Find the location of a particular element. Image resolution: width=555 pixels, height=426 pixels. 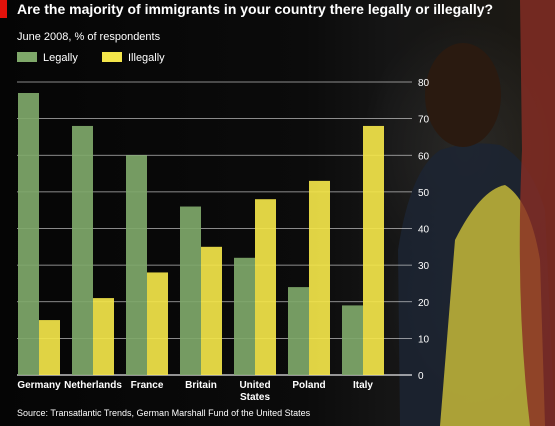

y-tick-label: 30 is located at coordinates (424, 266).